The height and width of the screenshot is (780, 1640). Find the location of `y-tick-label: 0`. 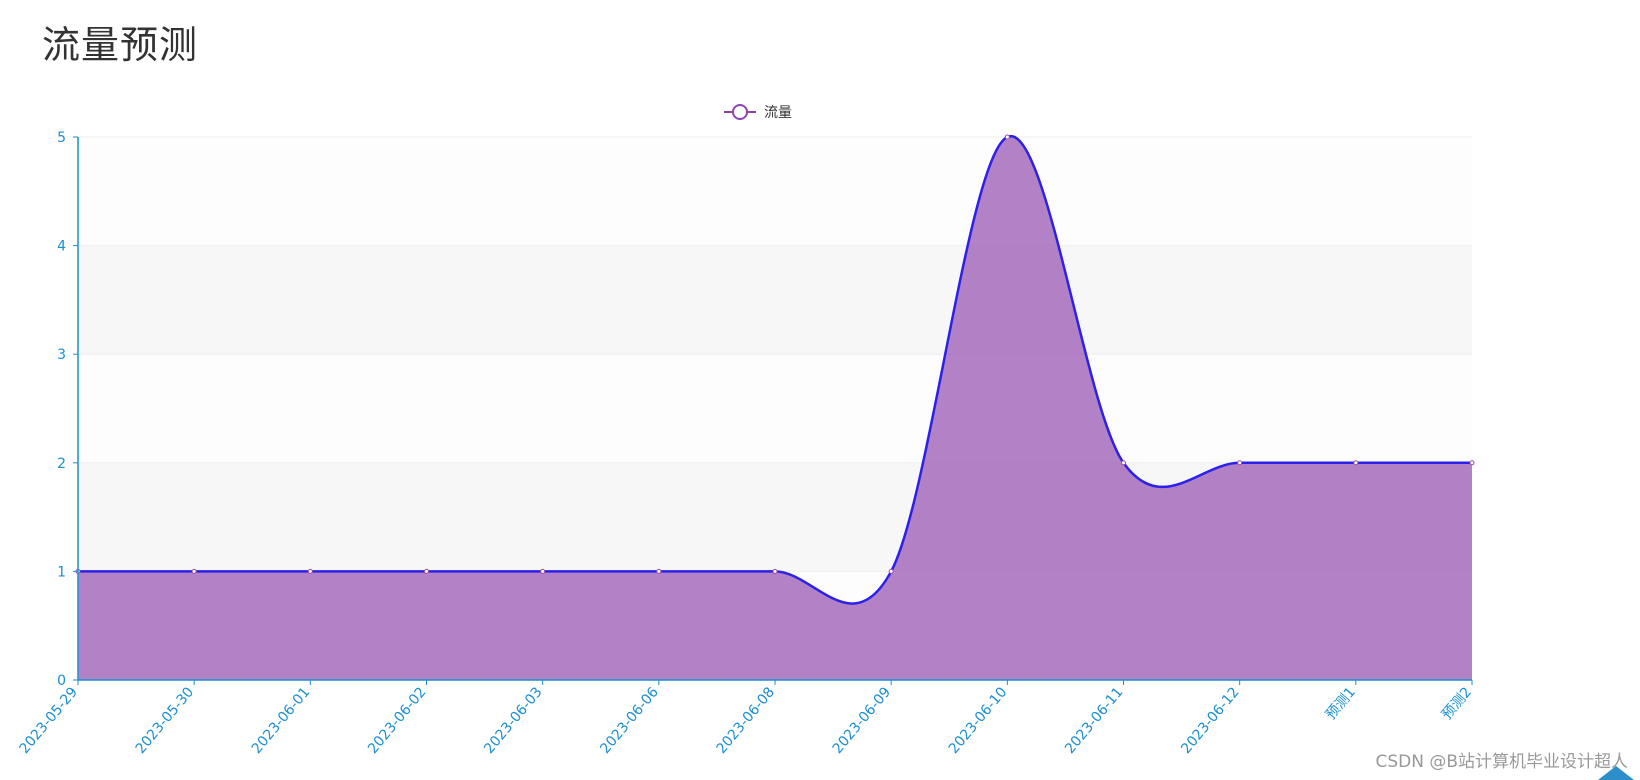

y-tick-label: 0 is located at coordinates (61, 681).